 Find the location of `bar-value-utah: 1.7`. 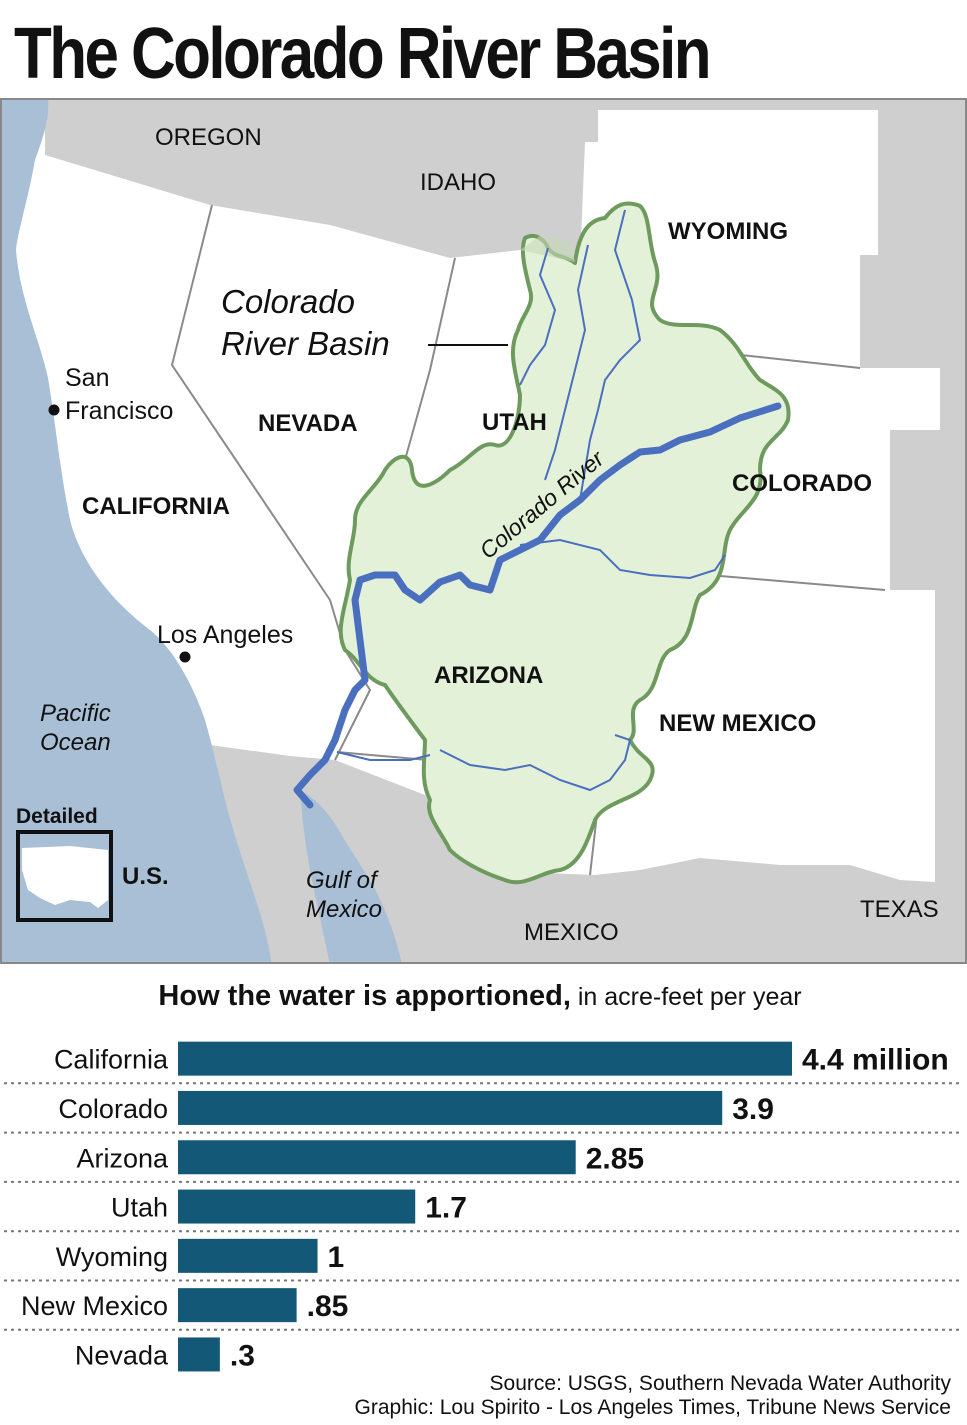

bar-value-utah: 1.7 is located at coordinates (446, 1208).